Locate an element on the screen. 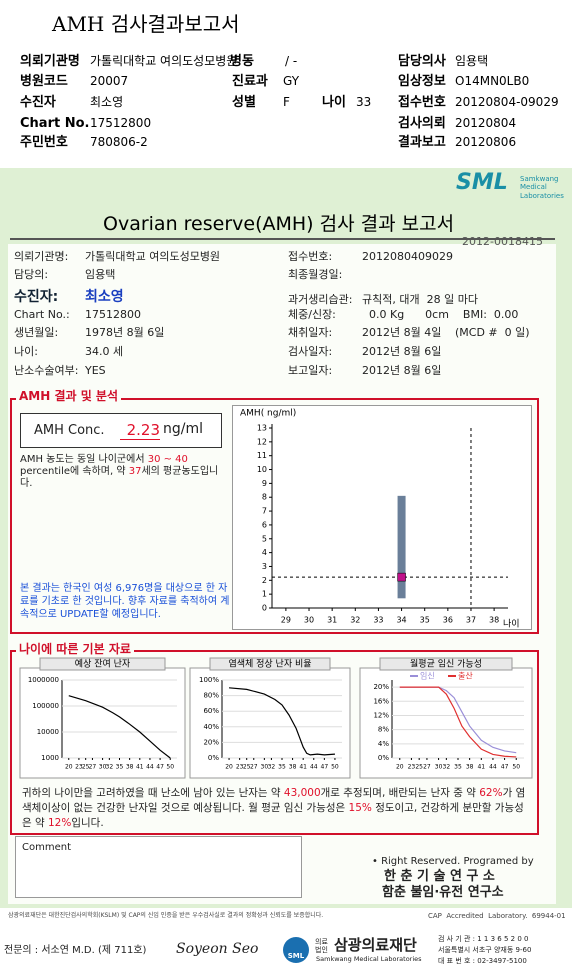 This screenshot has width=572, height=973. y-tick-label: 1000 is located at coordinates (50, 758).